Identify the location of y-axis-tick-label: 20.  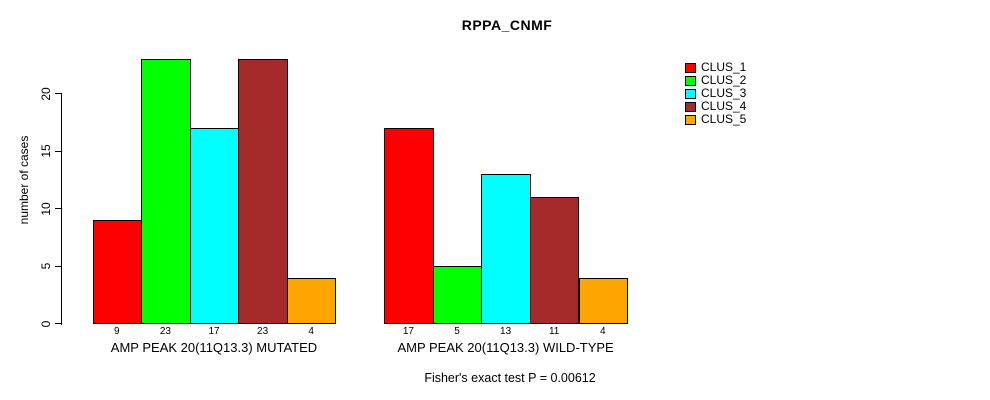
(46, 93).